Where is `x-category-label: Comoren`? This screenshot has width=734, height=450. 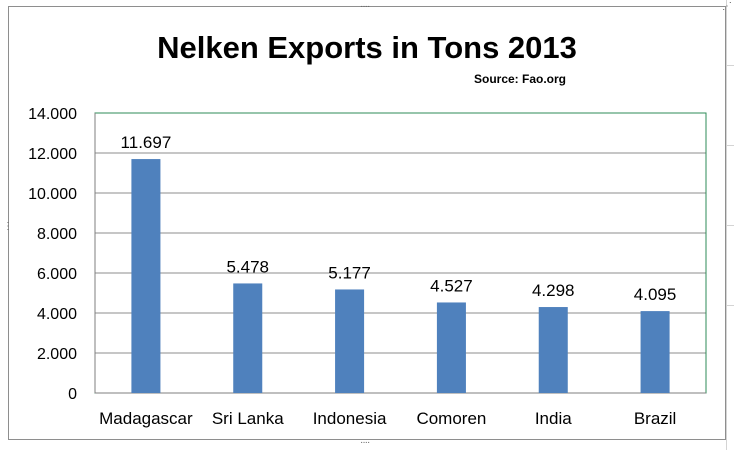
x-category-label: Comoren is located at coordinates (451, 418).